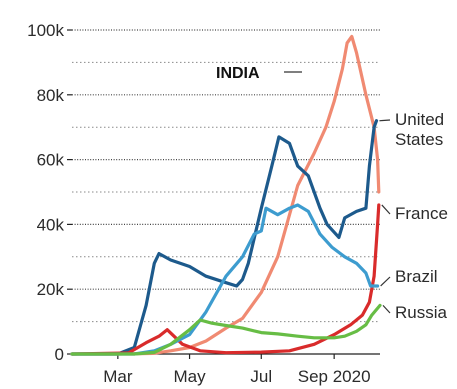 This screenshot has width=457, height=389. Describe the element at coordinates (419, 119) in the screenshot. I see `annotation-united-states: United` at that location.